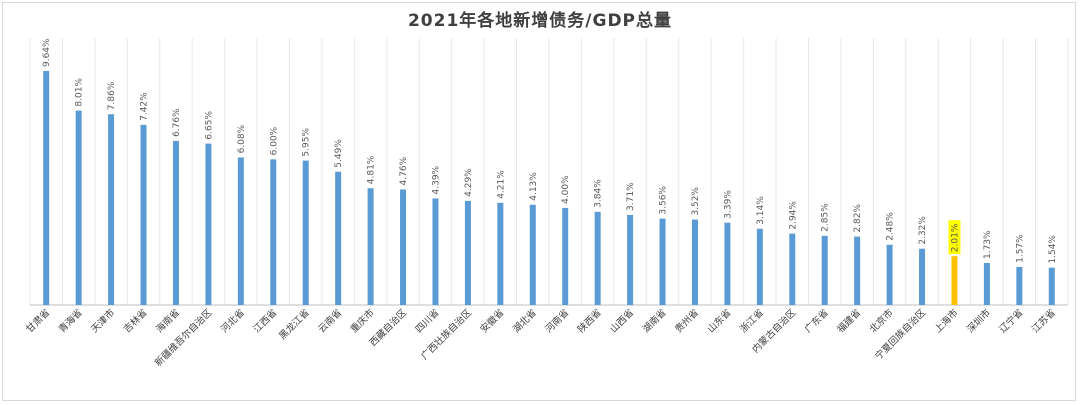  I want to click on category-label: 新疆维吾尔自治区, so click(183, 337).